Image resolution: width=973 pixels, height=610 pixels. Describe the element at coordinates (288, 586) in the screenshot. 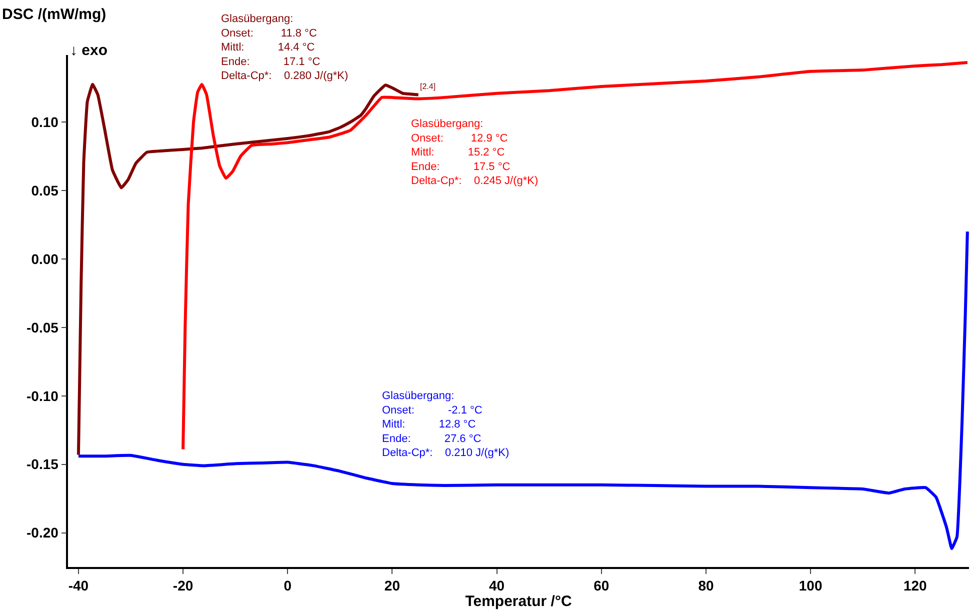

I see `x-tick-label: 0` at that location.